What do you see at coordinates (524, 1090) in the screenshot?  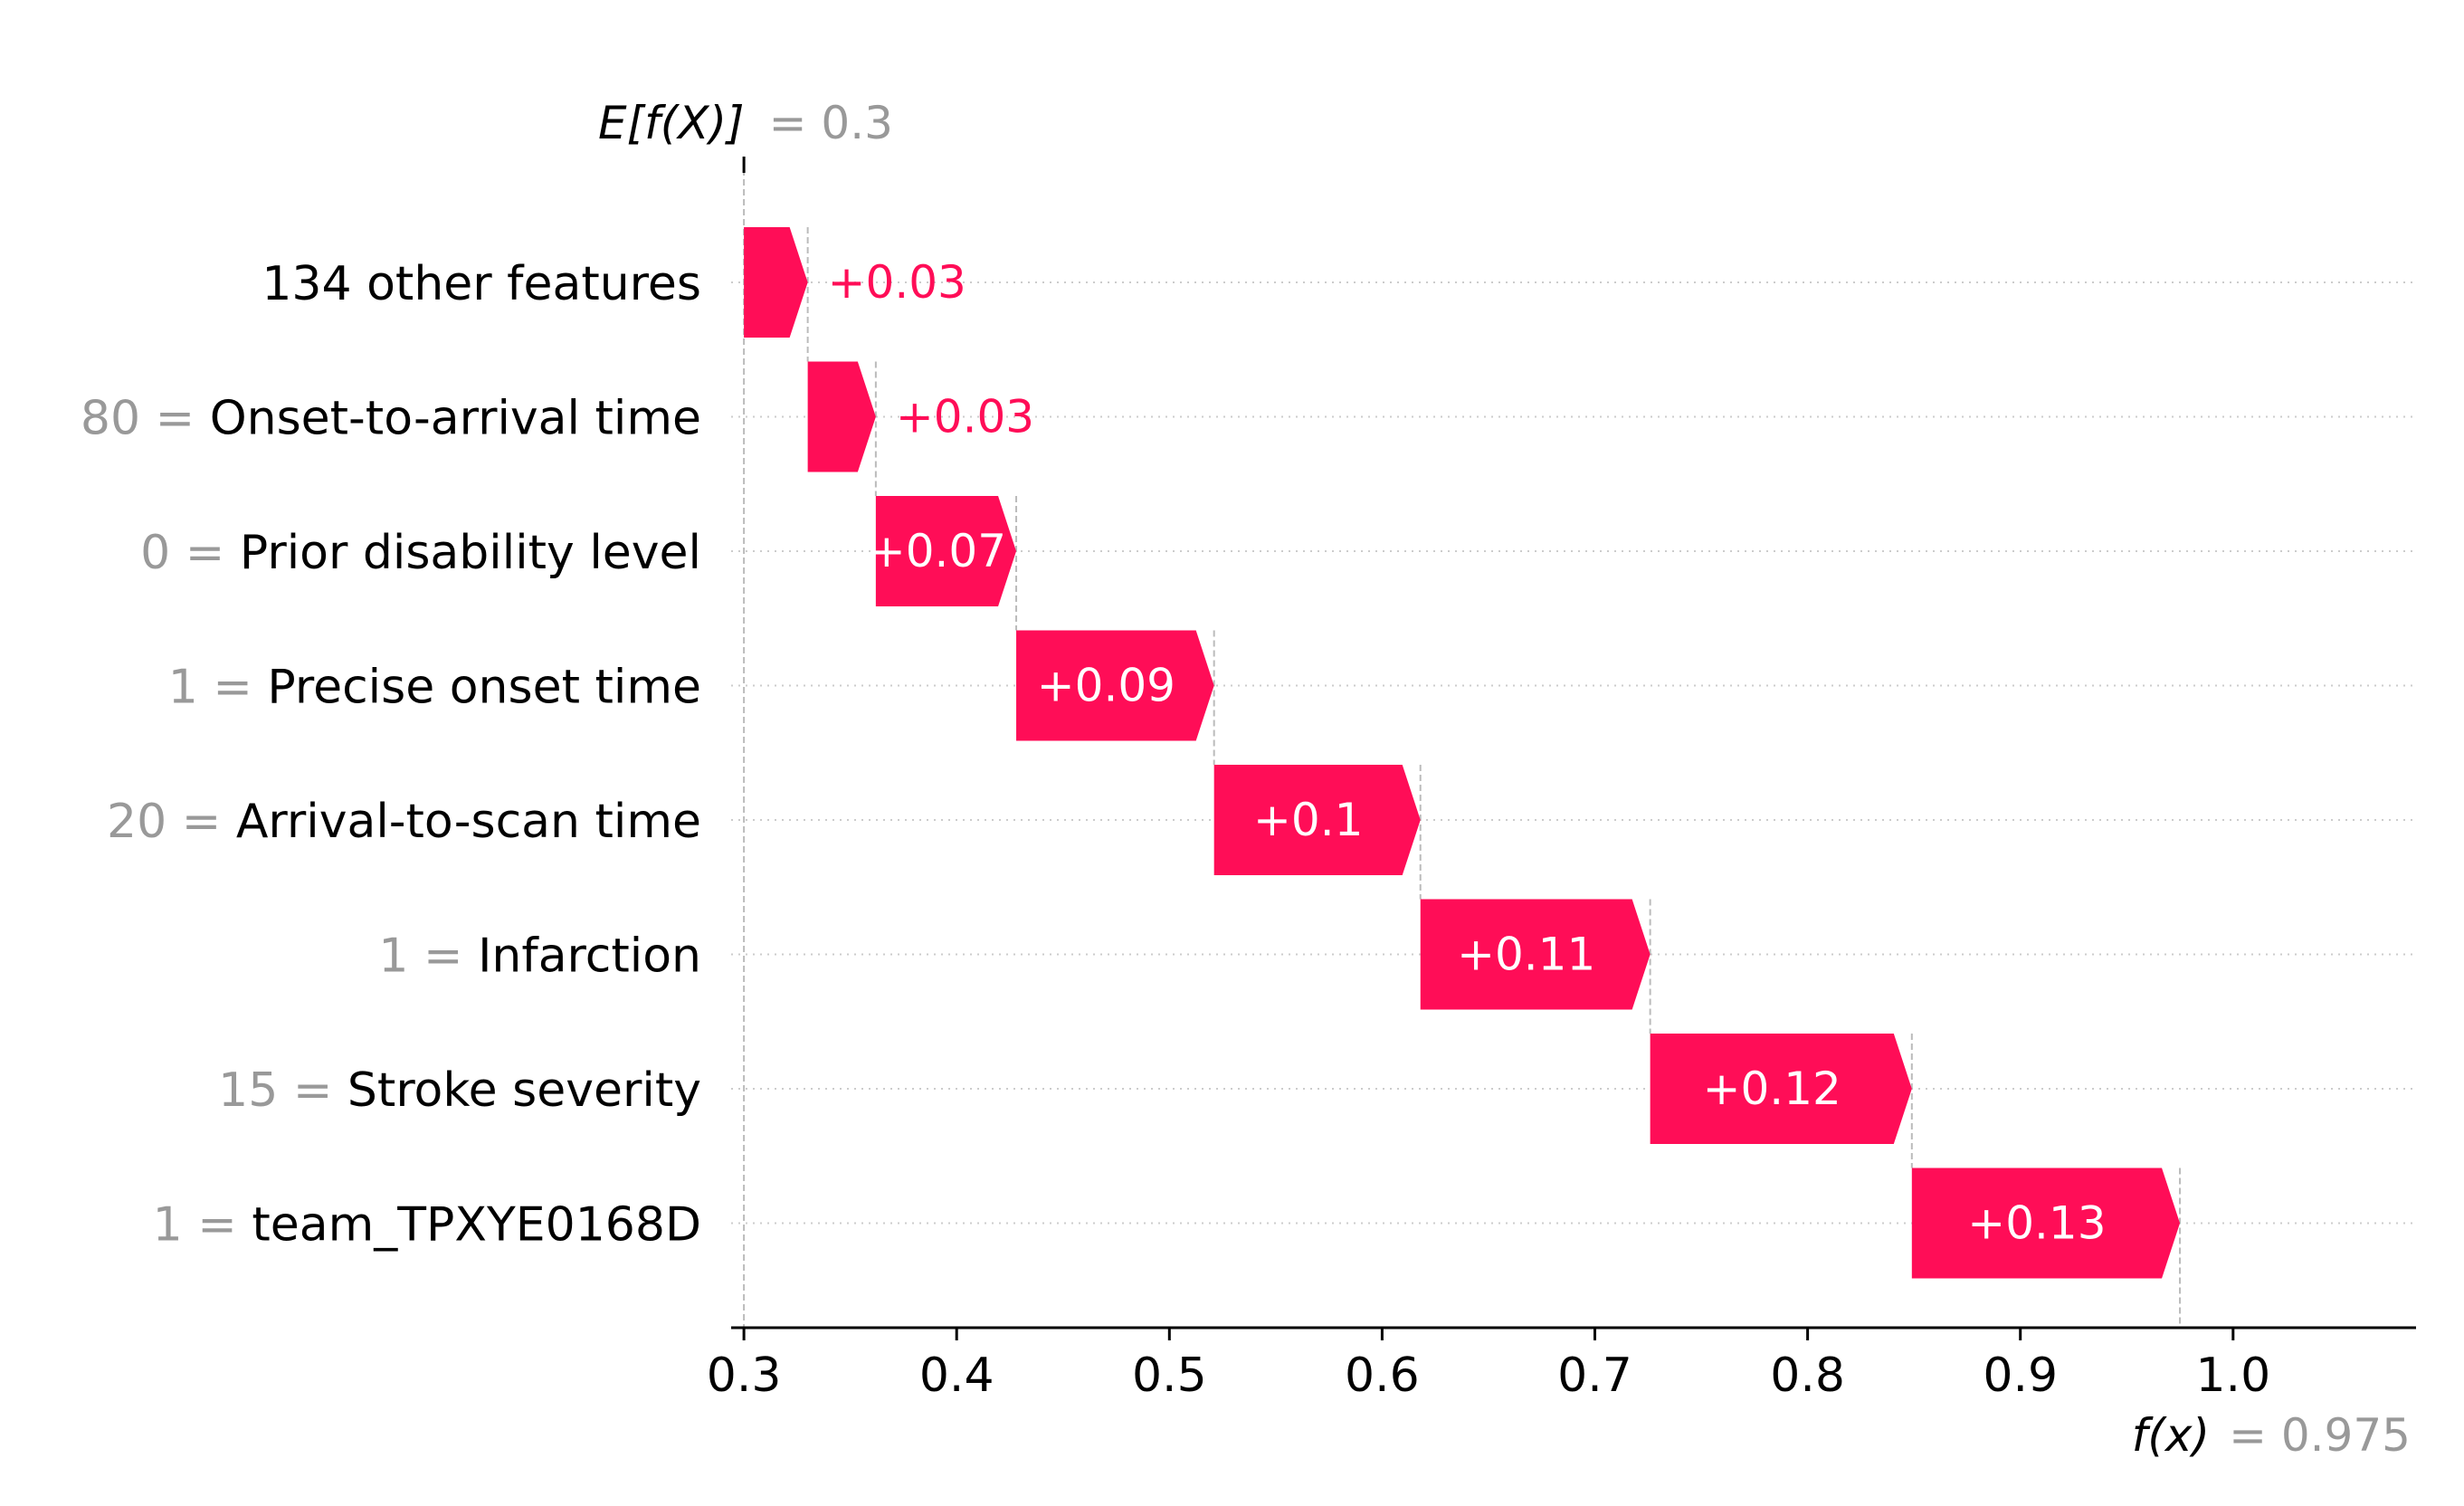 I see `feature-name: Stroke severity` at bounding box center [524, 1090].